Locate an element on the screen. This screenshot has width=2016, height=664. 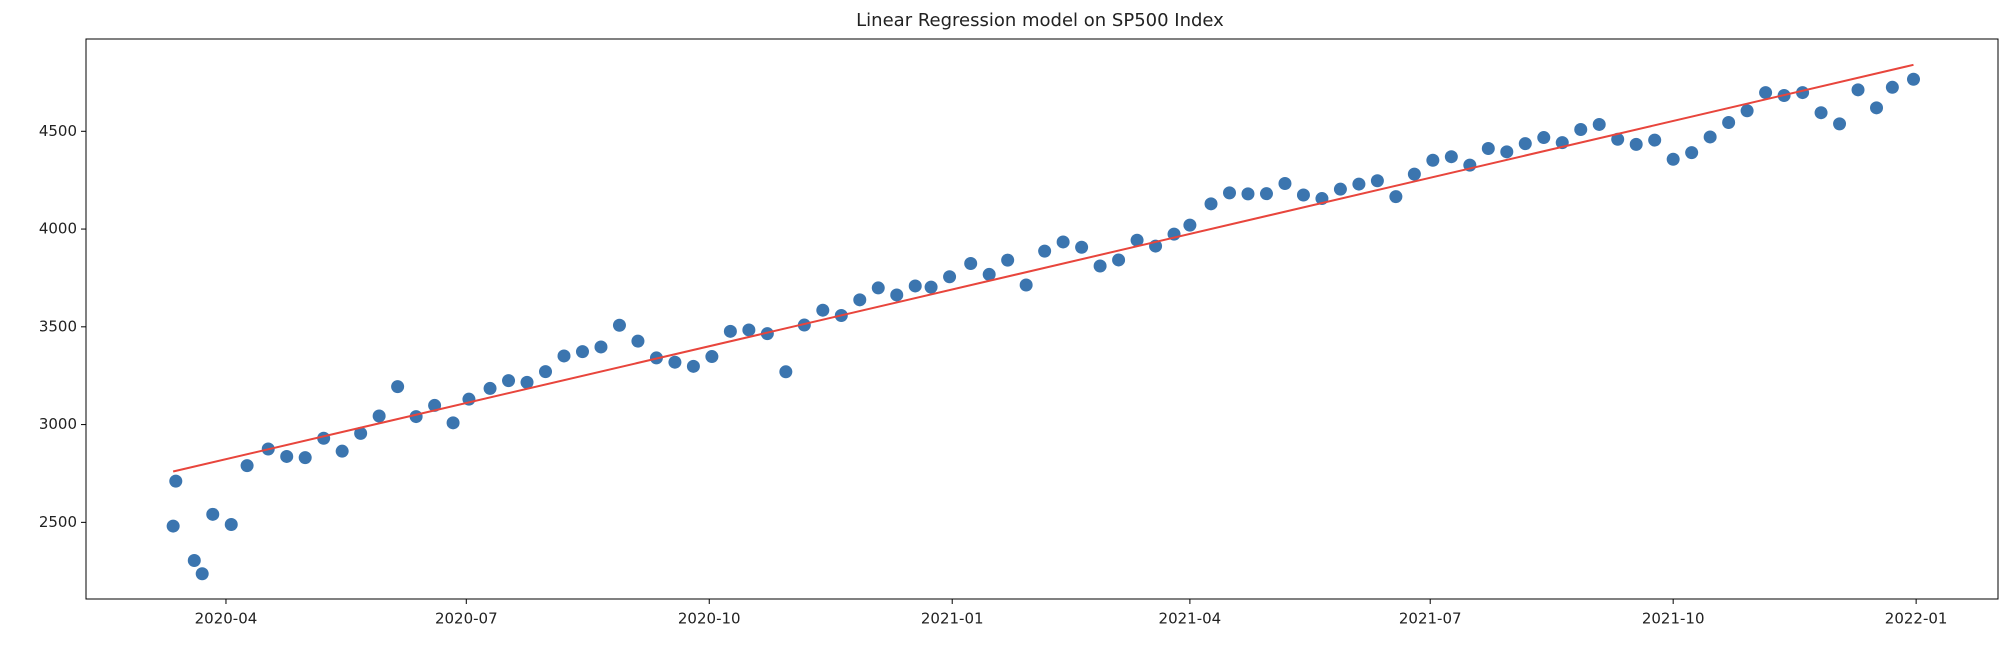
x-tick-label: 2021-04 is located at coordinates (1190, 619).